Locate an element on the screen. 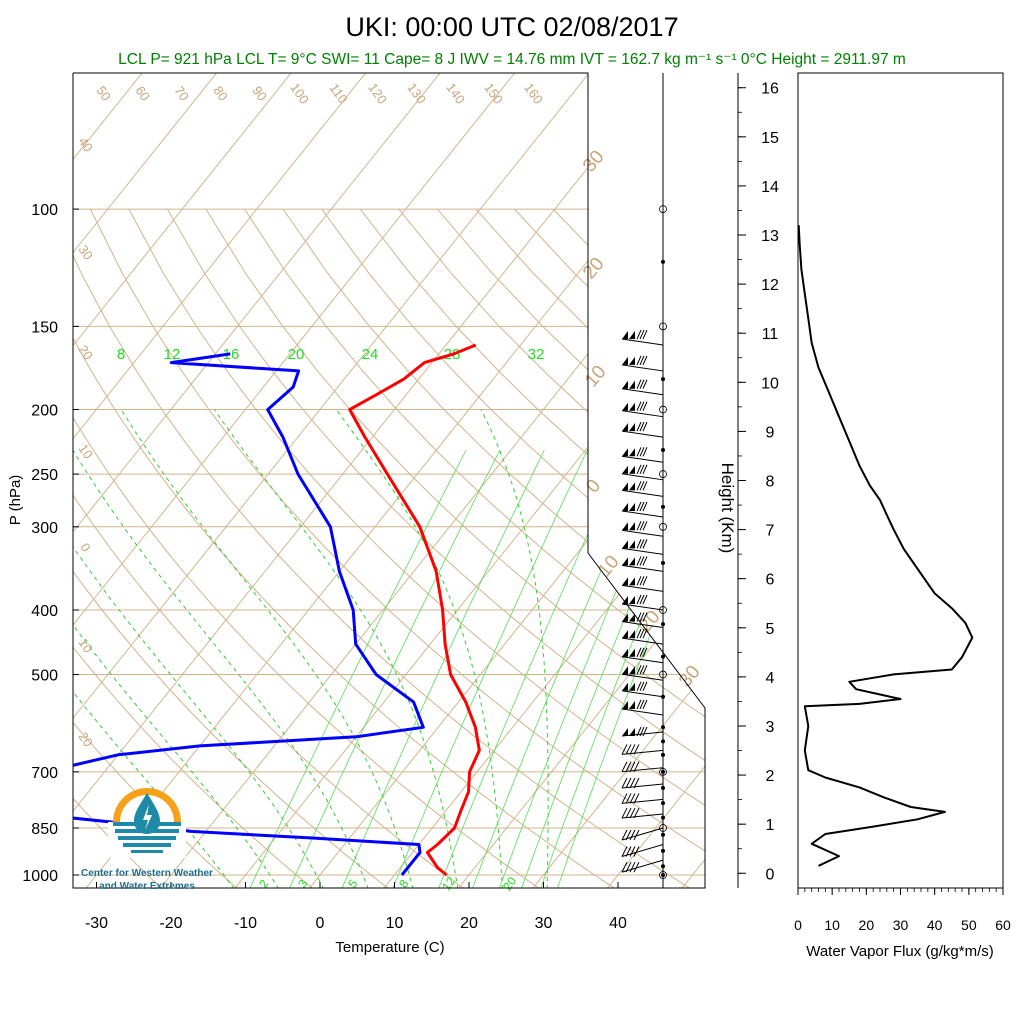 The height and width of the screenshot is (1024, 1024). moist-adiabat-label: 20 is located at coordinates (509, 883).